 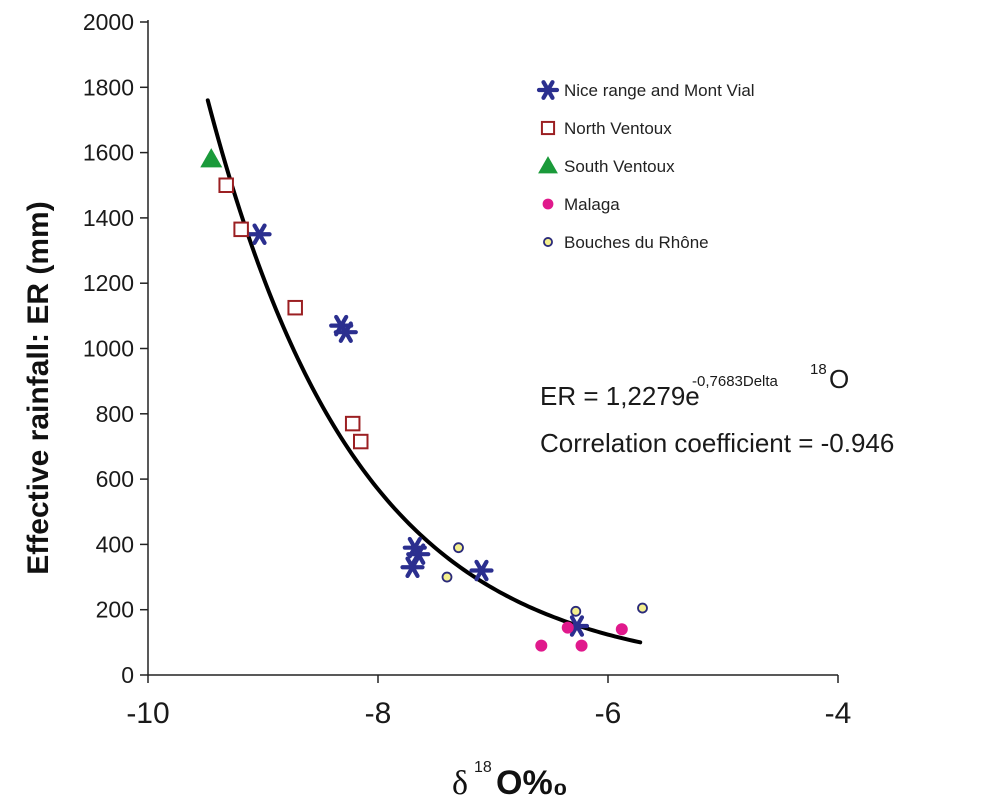 What do you see at coordinates (115, 544) in the screenshot?
I see `y-tick-label: 400` at bounding box center [115, 544].